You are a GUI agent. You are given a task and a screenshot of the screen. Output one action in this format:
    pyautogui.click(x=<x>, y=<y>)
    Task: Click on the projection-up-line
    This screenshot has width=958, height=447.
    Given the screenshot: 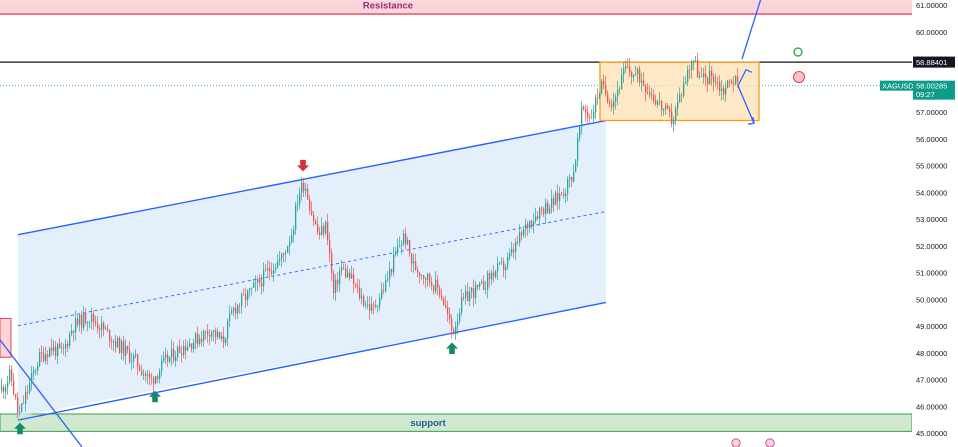 What is the action you would take?
    pyautogui.click(x=751, y=30)
    